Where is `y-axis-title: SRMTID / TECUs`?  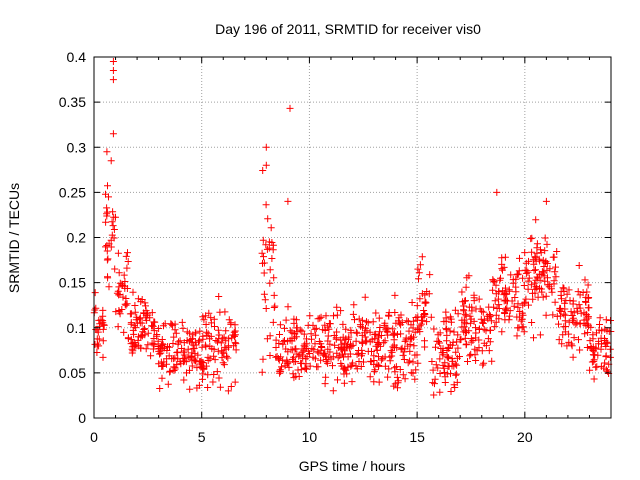
y-axis-title: SRMTID / TECUs is located at coordinates (14, 238).